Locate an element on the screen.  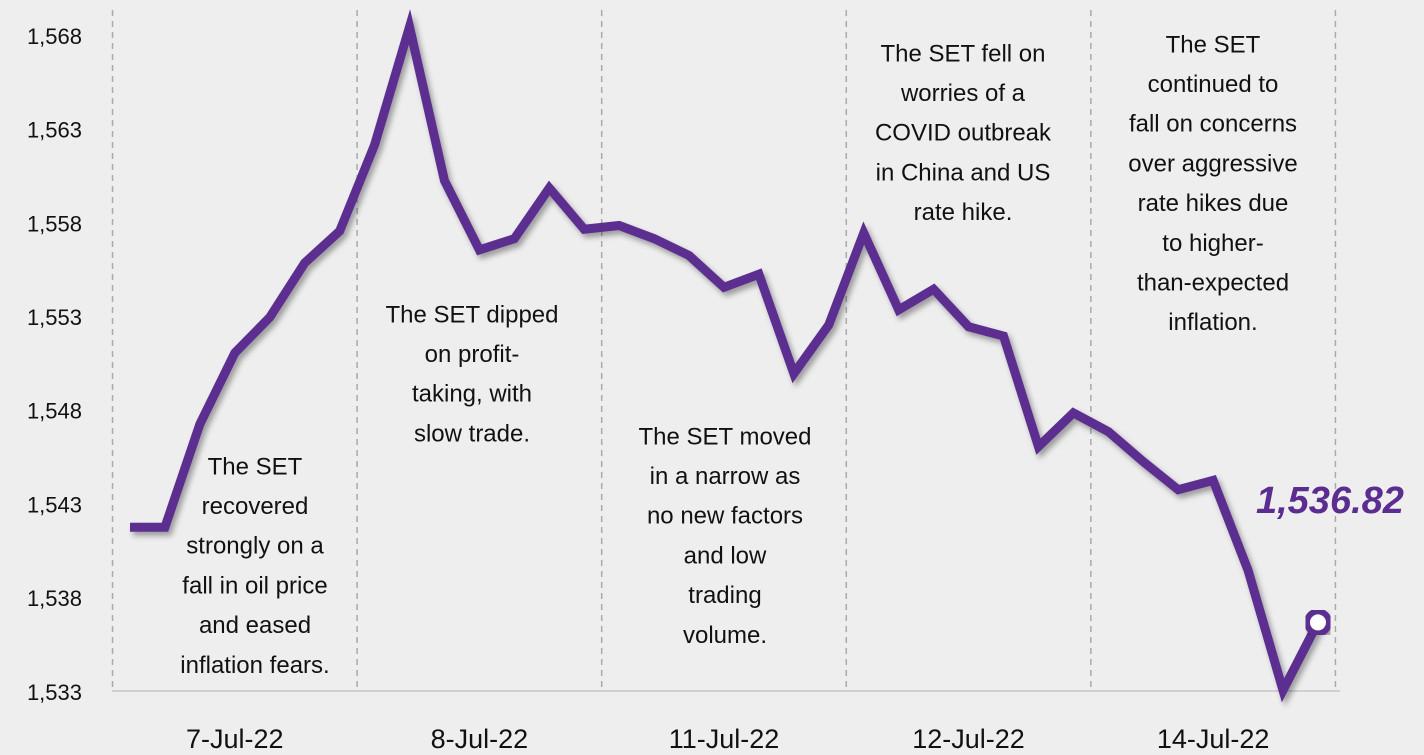
x-tick-label: 7-Jul-22 is located at coordinates (235, 739).